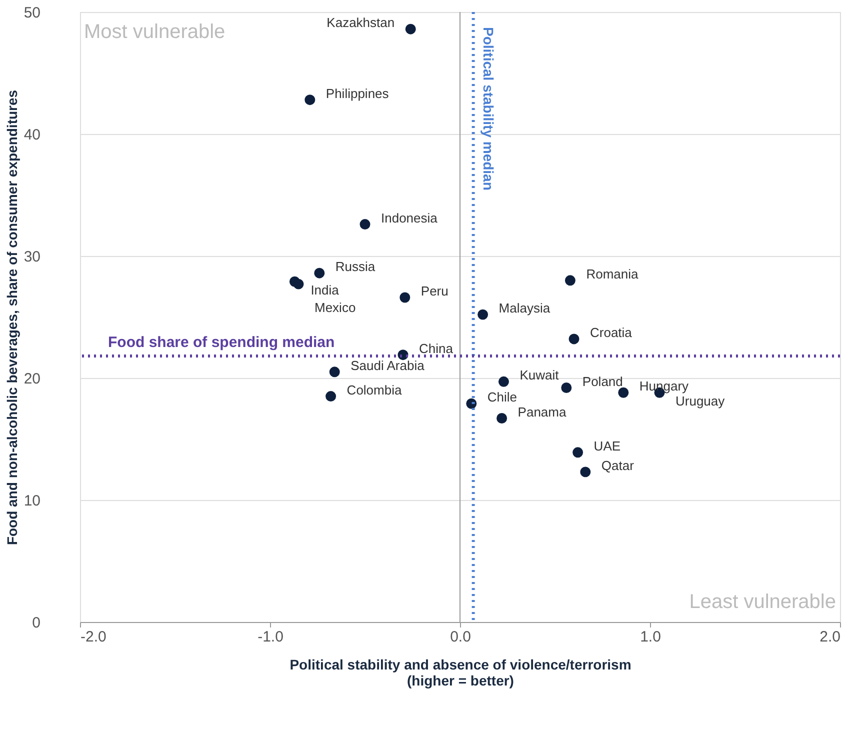 This screenshot has width=867, height=747. I want to click on y-tick-label: 30, so click(32, 257).